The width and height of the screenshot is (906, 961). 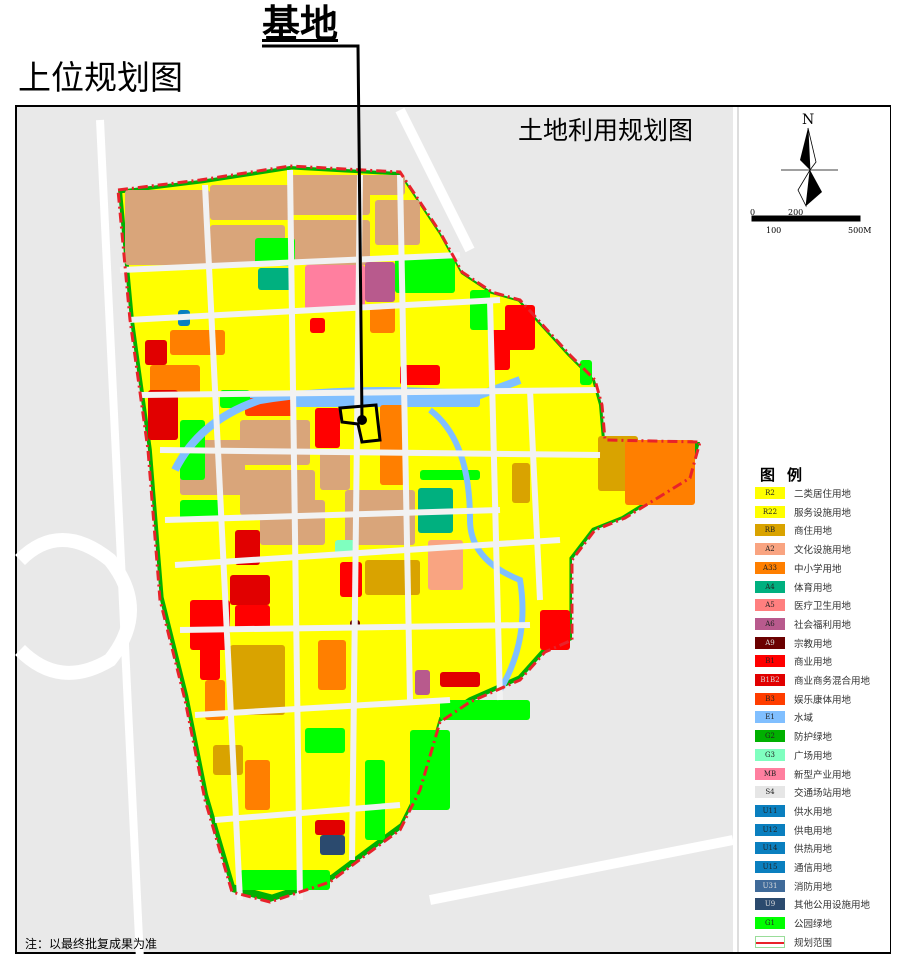 I want to click on legend-item: A2 文化设施用地, so click(x=803, y=549).